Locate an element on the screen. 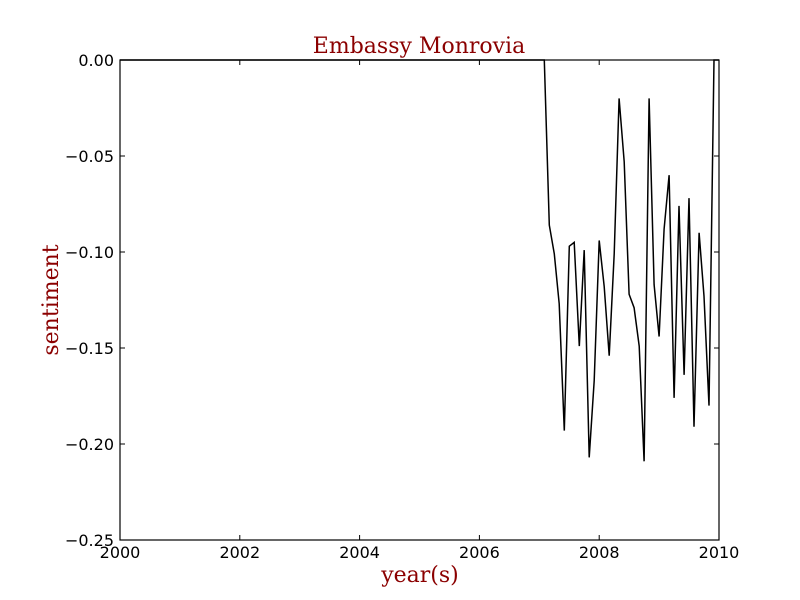 This screenshot has height=600, width=800. x-axis-label: year(s) is located at coordinates (419, 575).